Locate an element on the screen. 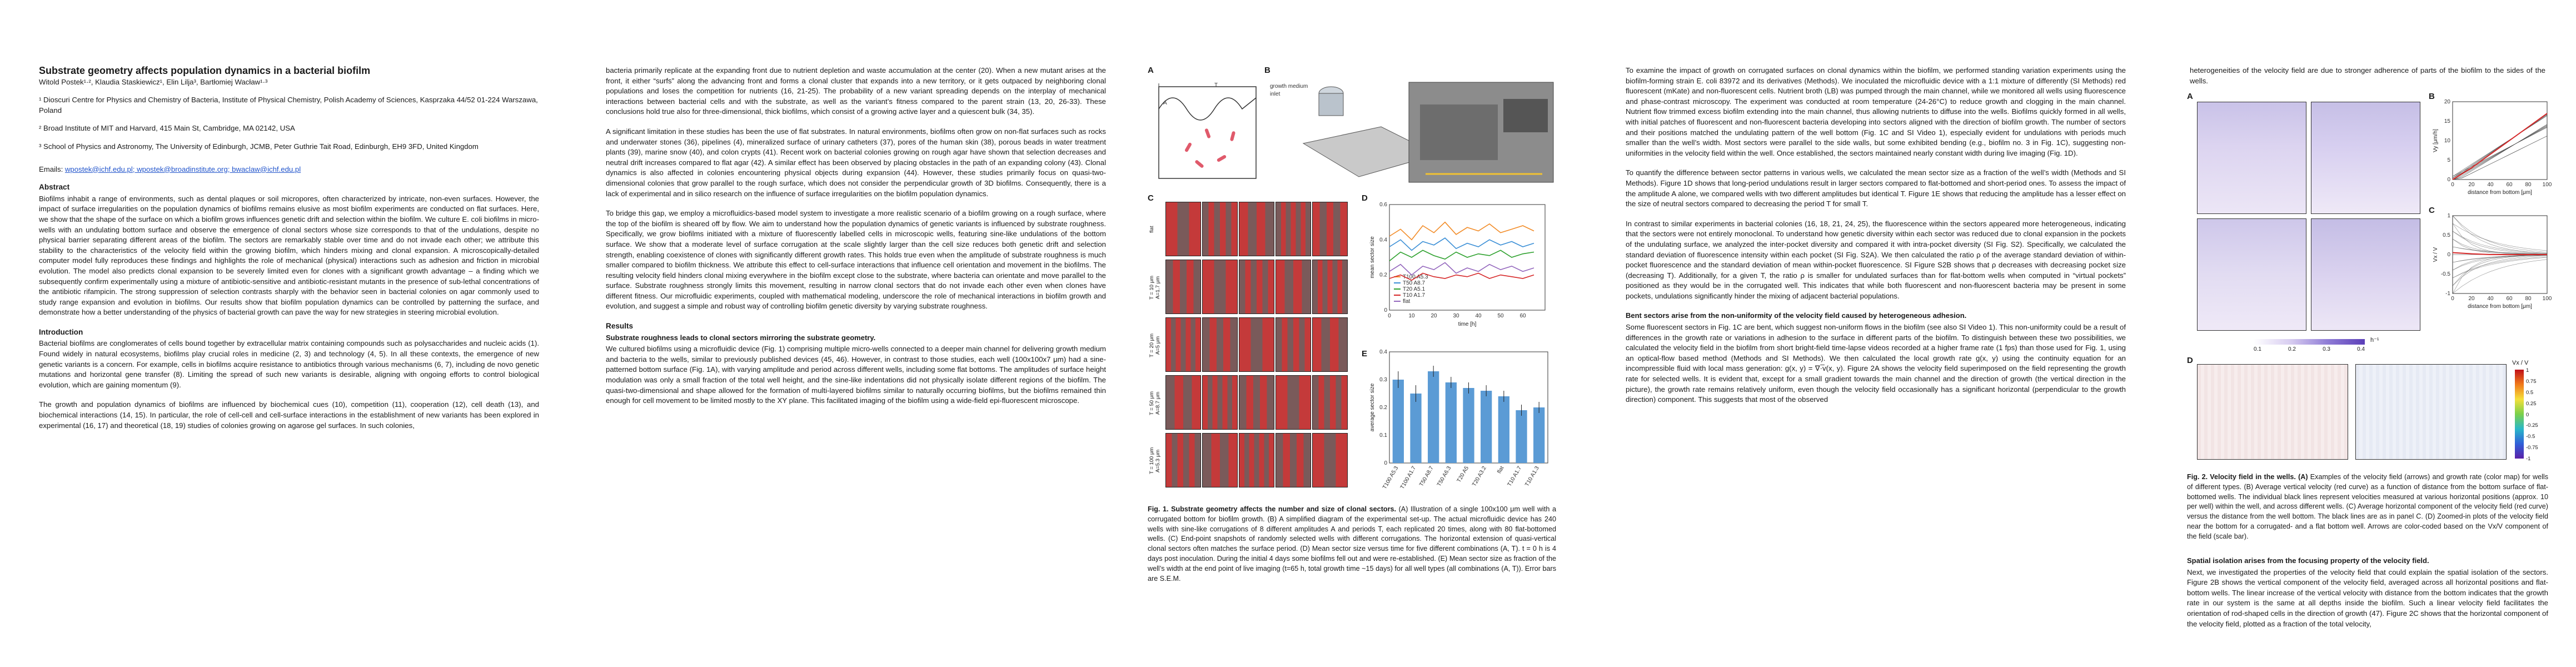 This screenshot has width=2576, height=667. fig2-label-a: A is located at coordinates (2190, 96).